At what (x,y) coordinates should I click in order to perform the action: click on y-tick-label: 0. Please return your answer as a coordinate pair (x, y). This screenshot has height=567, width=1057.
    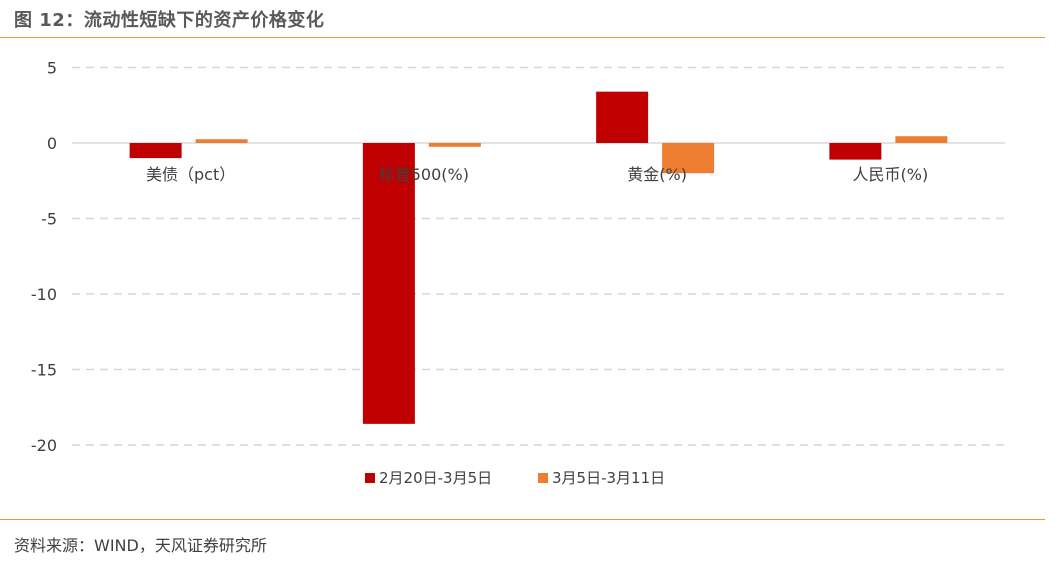
    Looking at the image, I should click on (52, 143).